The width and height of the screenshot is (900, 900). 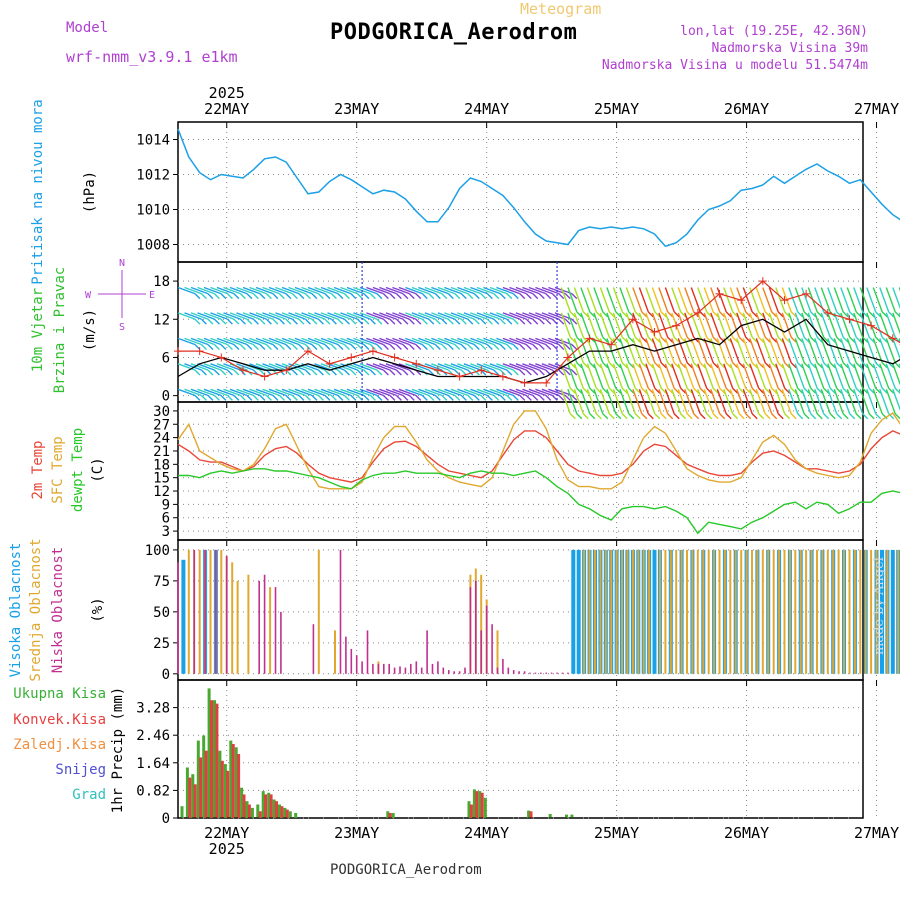 What do you see at coordinates (486, 833) in the screenshot?
I see `day-label-bottom-24MAY: 24MAY` at bounding box center [486, 833].